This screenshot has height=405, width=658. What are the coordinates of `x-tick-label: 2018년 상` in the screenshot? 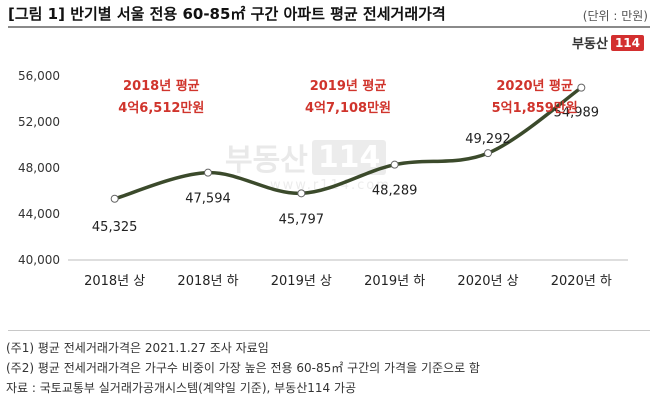 It's located at (114, 281).